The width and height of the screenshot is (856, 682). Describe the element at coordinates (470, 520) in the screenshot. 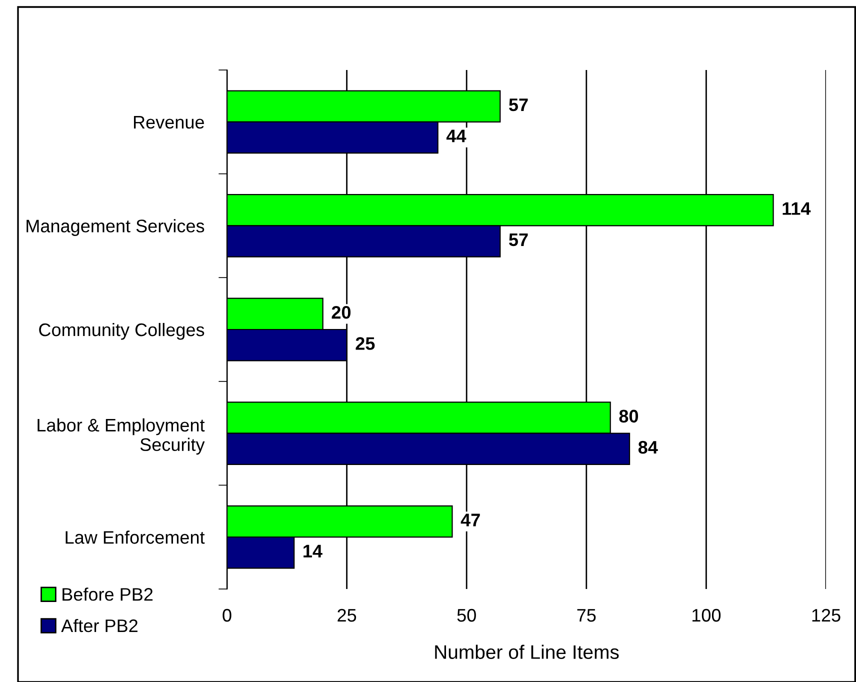

I see `data-label: 47` at that location.